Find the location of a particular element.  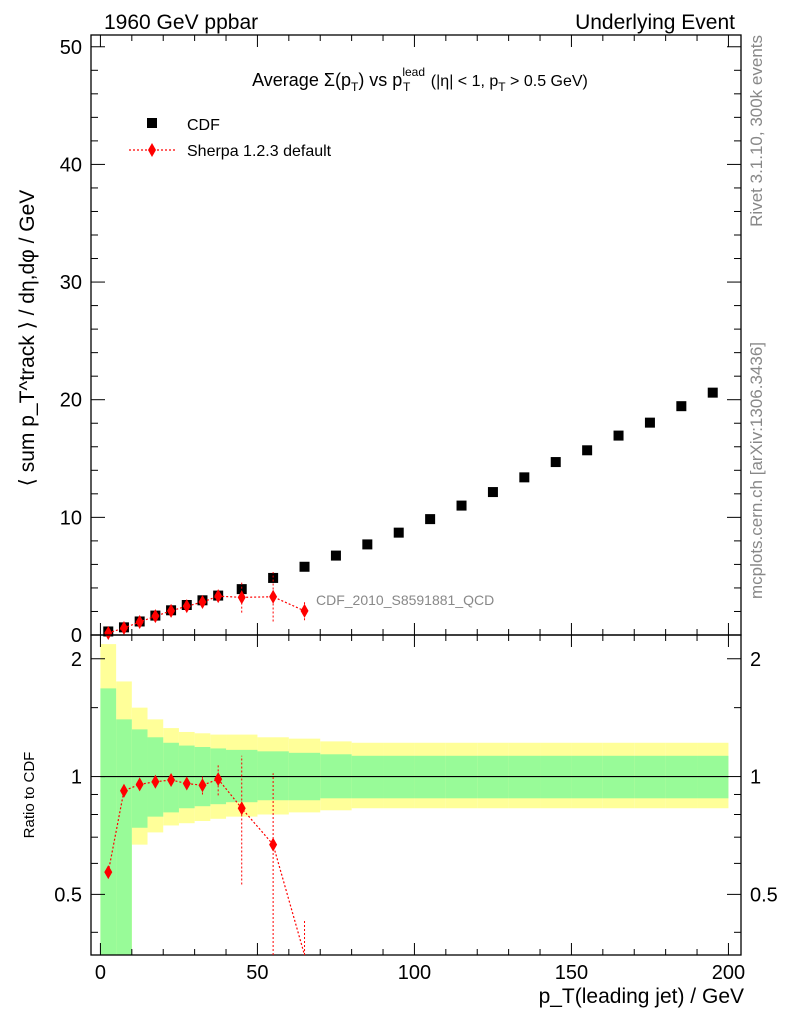

legend-marker-cdf is located at coordinates (152, 123).